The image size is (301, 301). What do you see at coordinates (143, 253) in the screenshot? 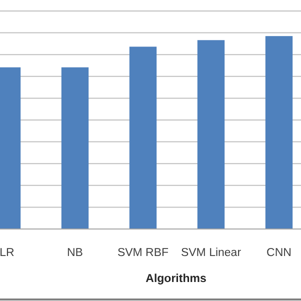
I see `x-tick-label: SVM RBF` at bounding box center [143, 253].